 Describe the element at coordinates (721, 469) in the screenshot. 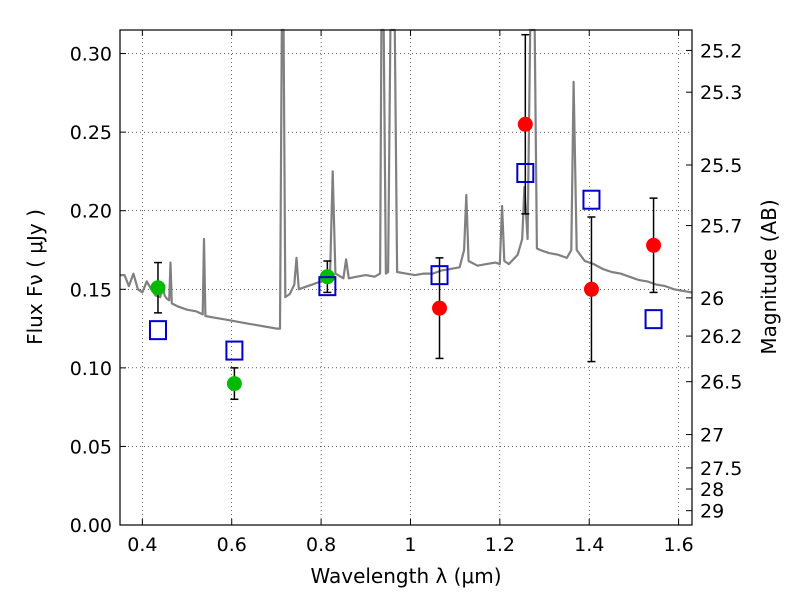

I see `y2-tick-label: 27.5` at that location.